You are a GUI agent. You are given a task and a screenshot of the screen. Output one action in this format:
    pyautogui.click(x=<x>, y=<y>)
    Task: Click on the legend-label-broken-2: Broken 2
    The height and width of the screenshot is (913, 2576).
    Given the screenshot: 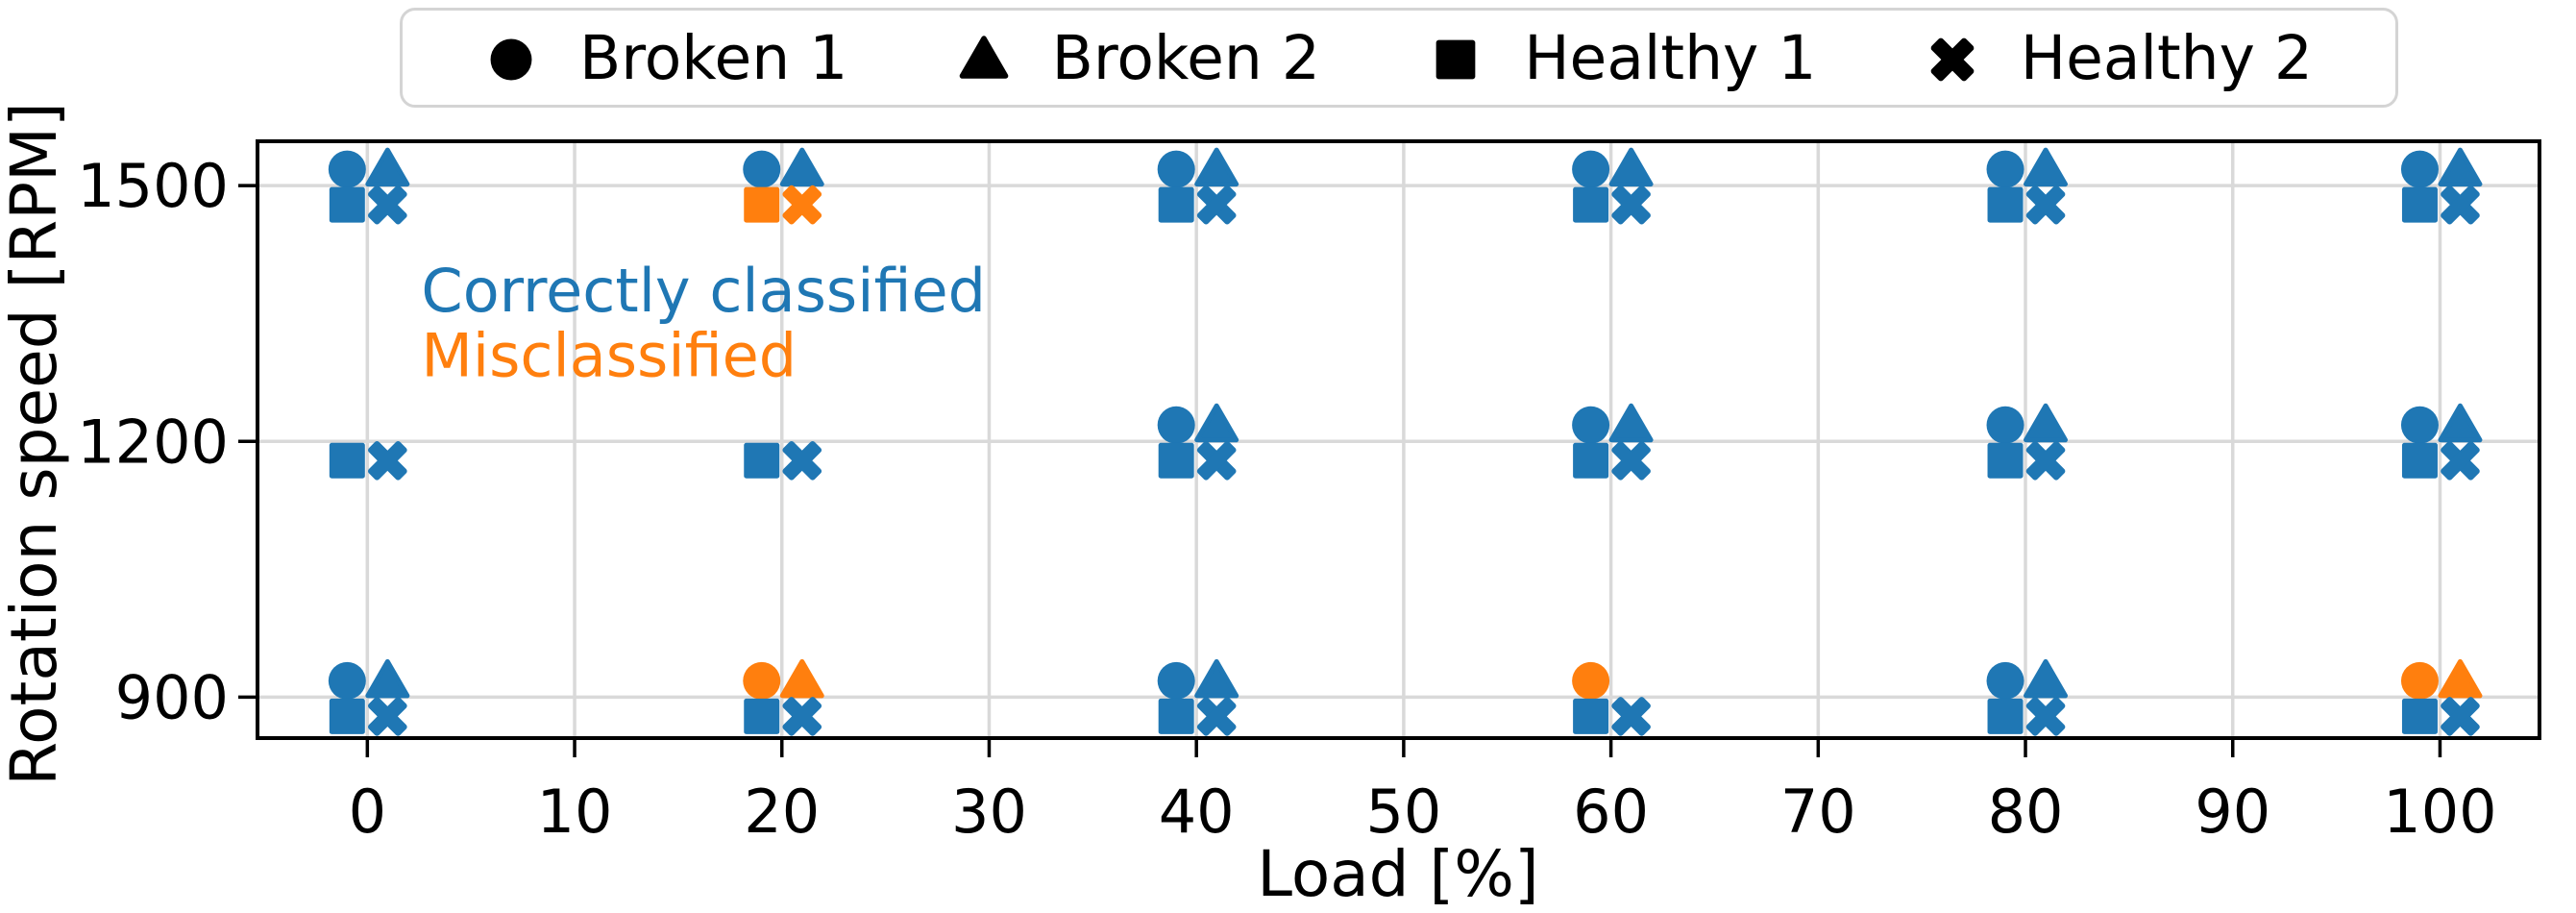 What is the action you would take?
    pyautogui.click(x=1185, y=57)
    